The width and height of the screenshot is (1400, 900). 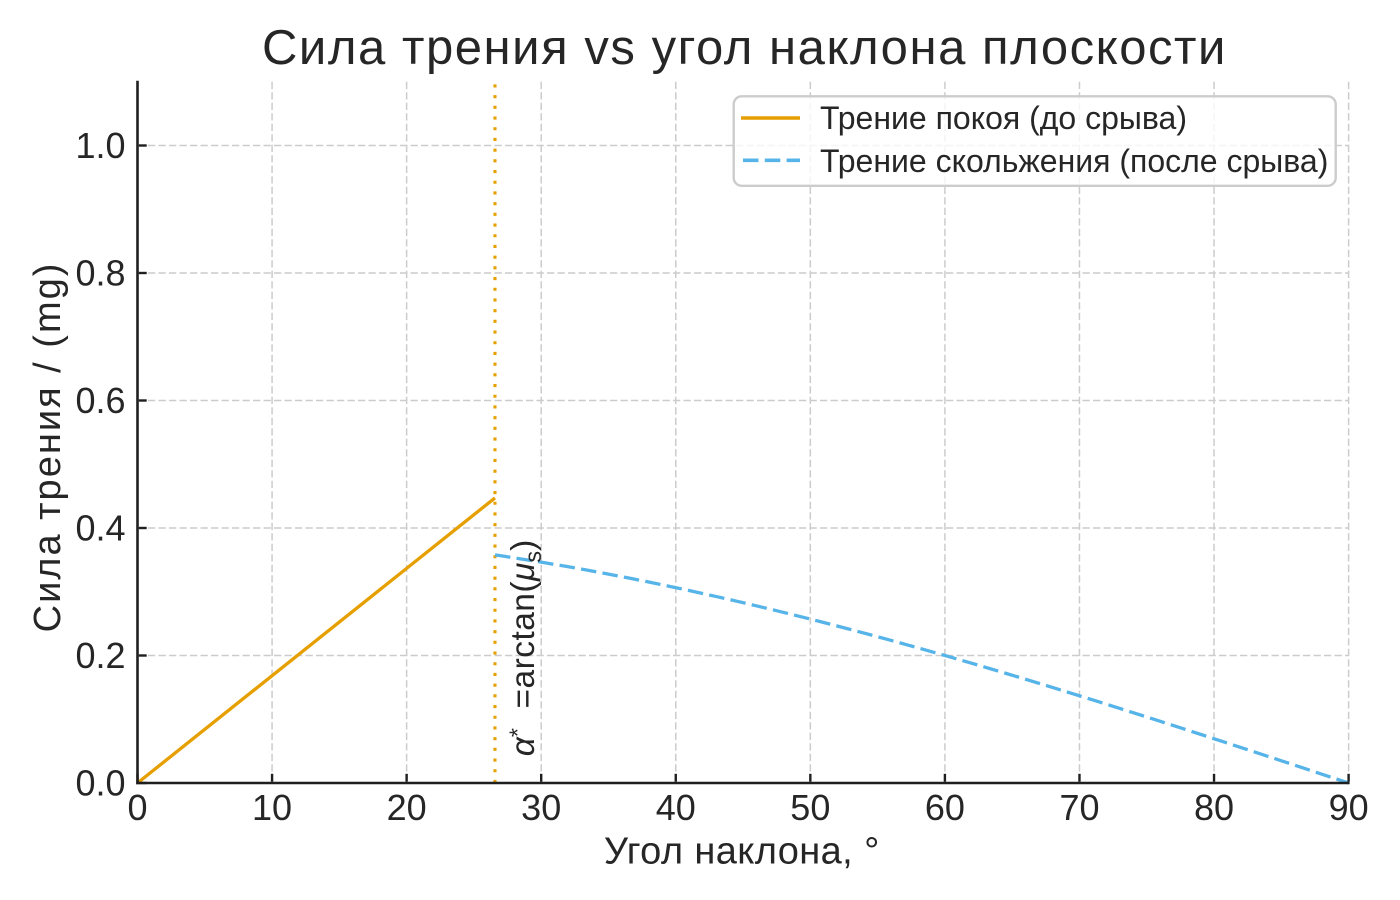 I want to click on svg-text:Трение скольжения (после срыва: Трение скольжения (после срыва), so click(x=1074, y=161).